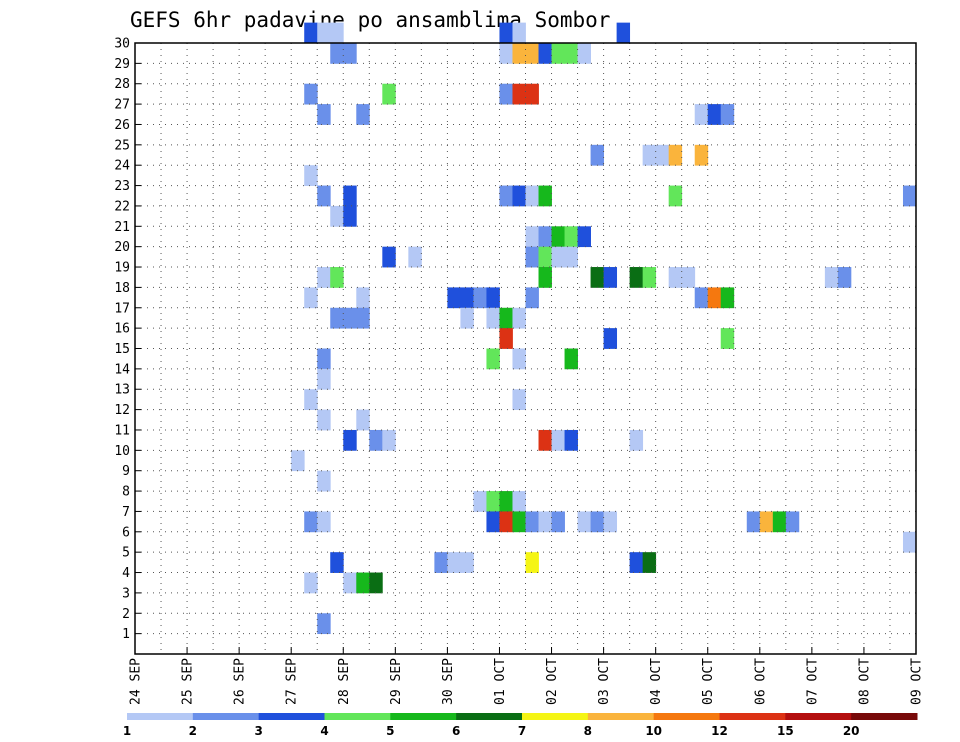 Image resolution: width=960 pixels, height=742 pixels. What do you see at coordinates (126, 614) in the screenshot?
I see `y-tick-label: 2` at bounding box center [126, 614].